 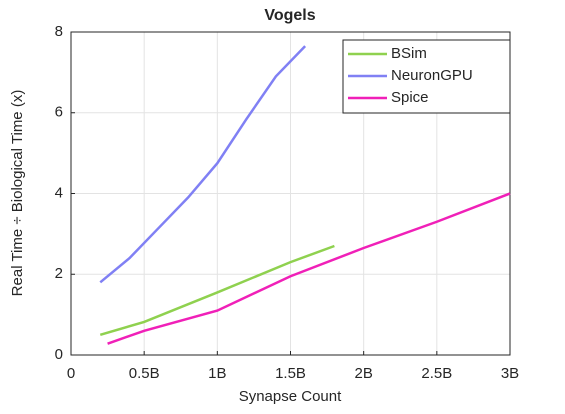 What do you see at coordinates (409, 53) in the screenshot?
I see `legend-label: BSim` at bounding box center [409, 53].